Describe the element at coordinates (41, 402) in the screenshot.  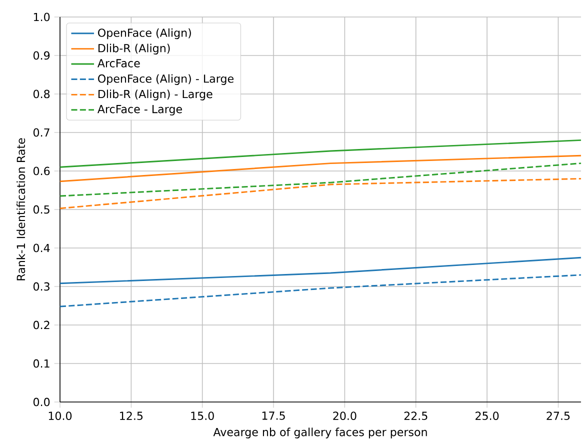
I see `y-tick-label: 0.0` at that location.